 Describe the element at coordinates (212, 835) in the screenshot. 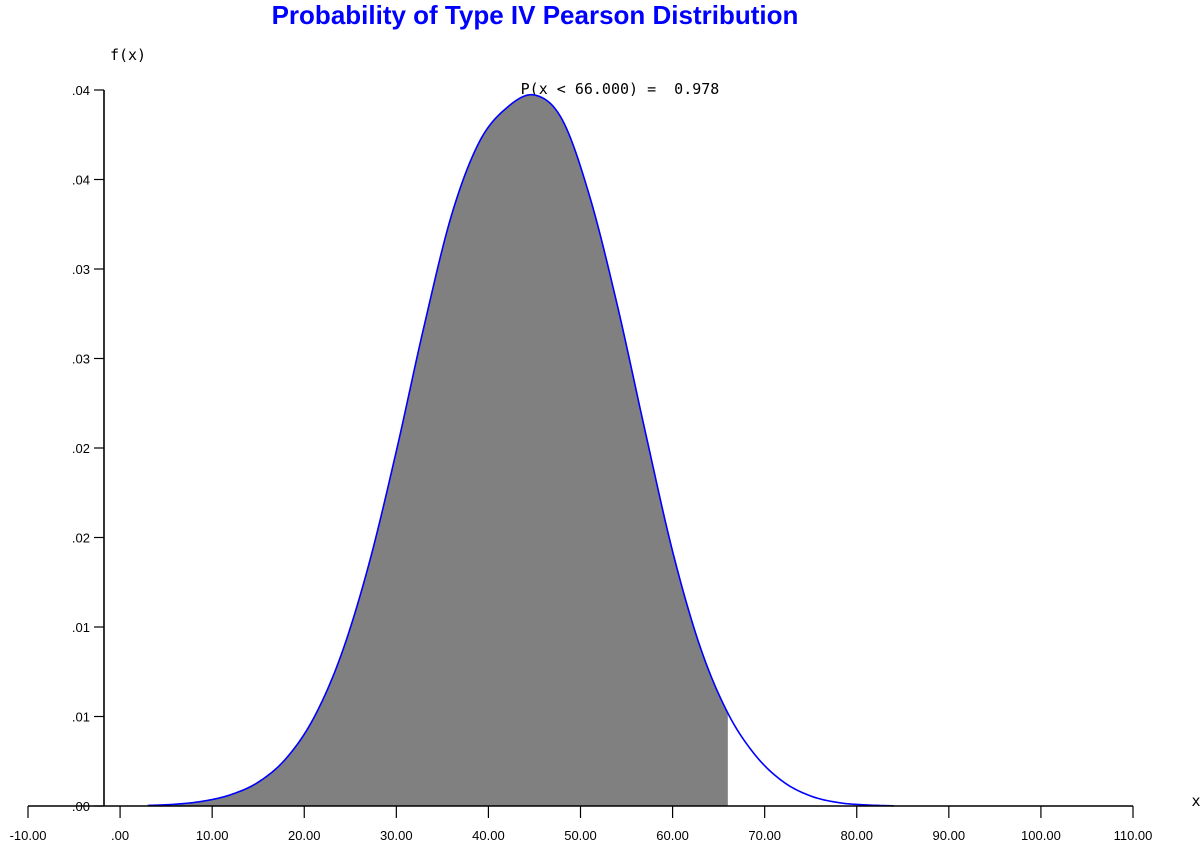

I see `x-tick-label: 10.00` at that location.